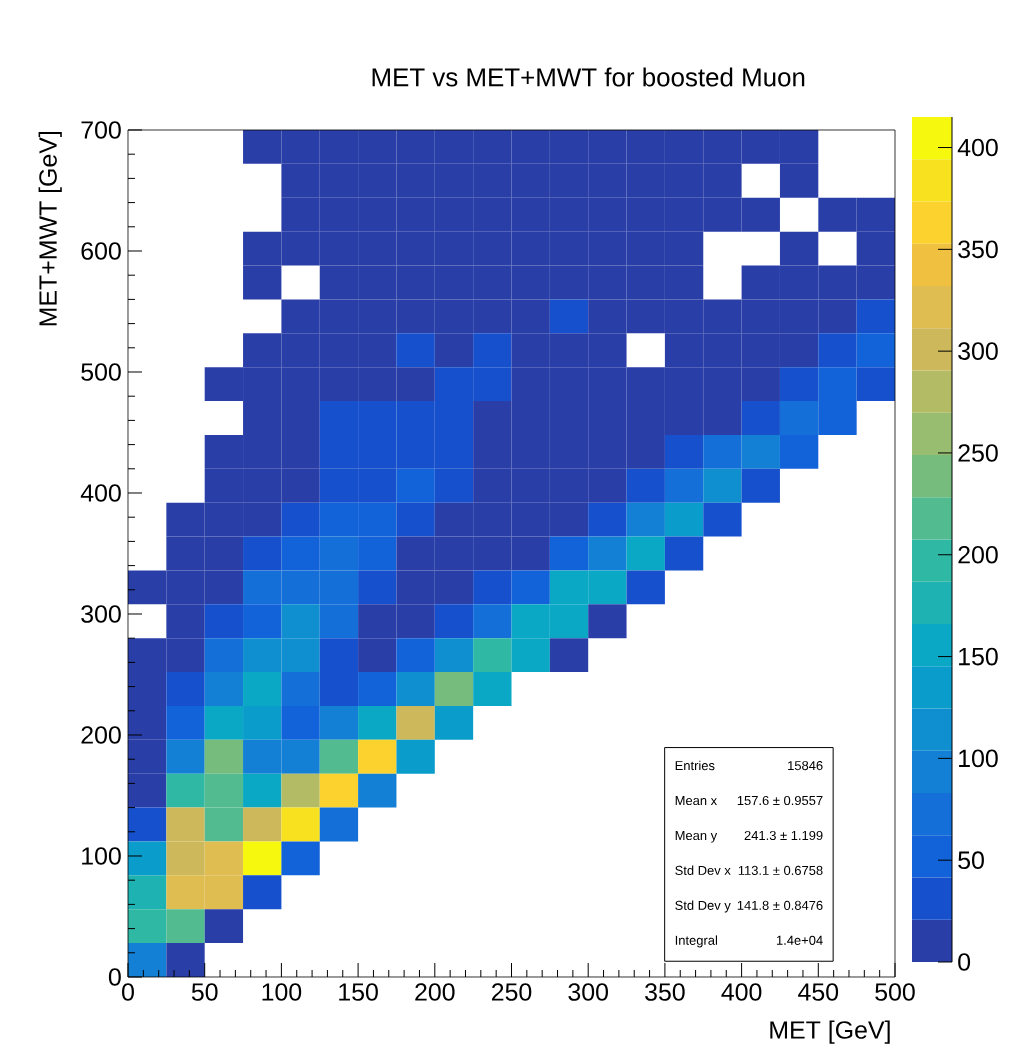 This screenshot has height=1052, width=1011. I want to click on x-tick-label: 50, so click(204, 992).